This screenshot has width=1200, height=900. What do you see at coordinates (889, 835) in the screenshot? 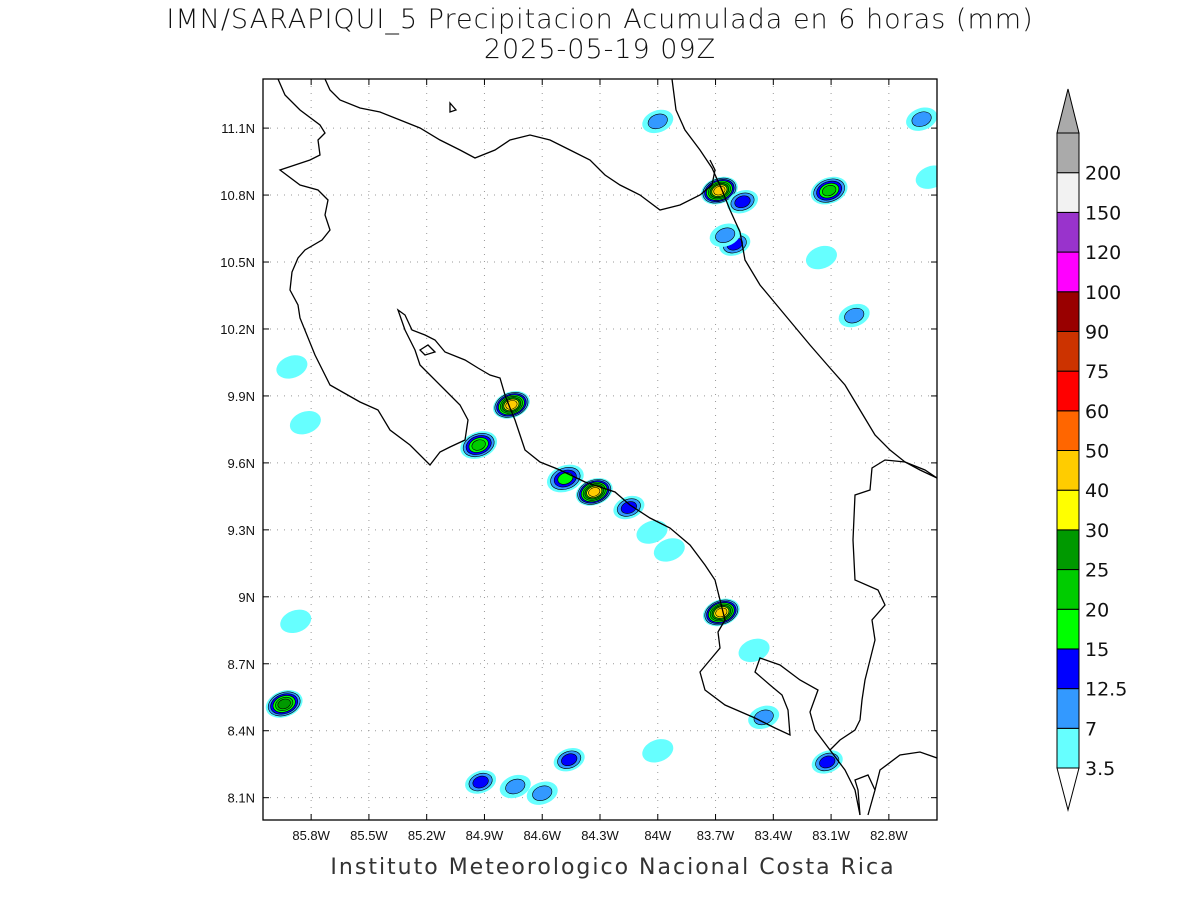
I see `lon-tick-label: 82.8W` at bounding box center [889, 835].